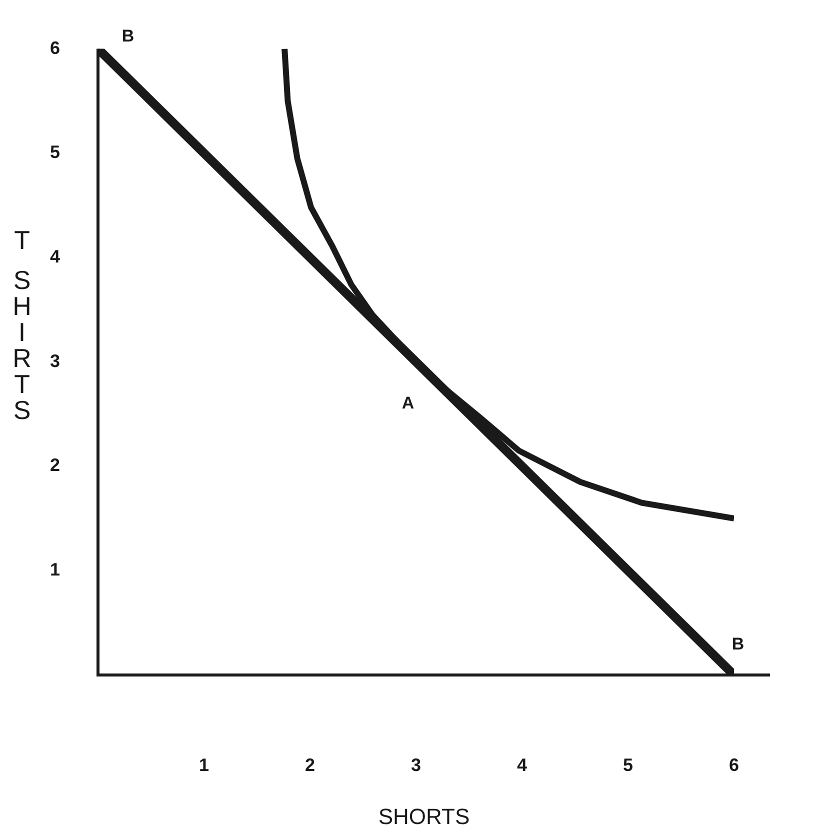 The width and height of the screenshot is (819, 833). What do you see at coordinates (408, 403) in the screenshot?
I see `annotation: A` at bounding box center [408, 403].